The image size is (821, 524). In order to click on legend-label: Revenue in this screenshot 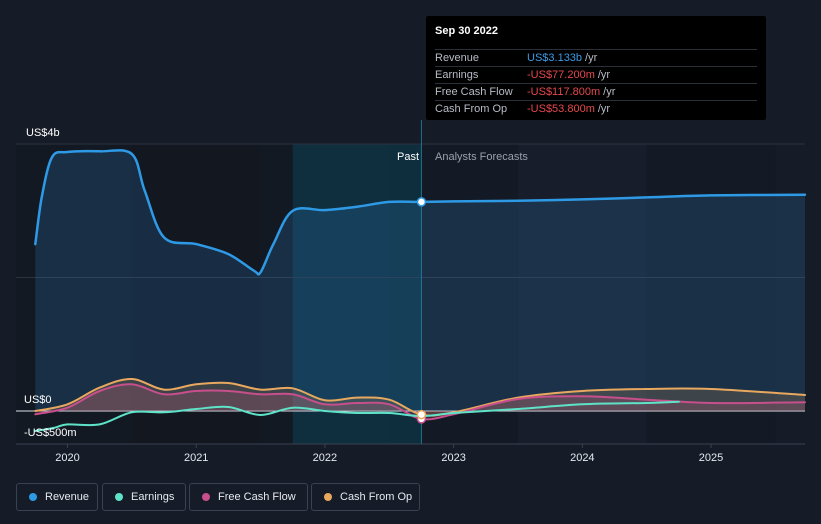, I will do `click(67, 497)`.